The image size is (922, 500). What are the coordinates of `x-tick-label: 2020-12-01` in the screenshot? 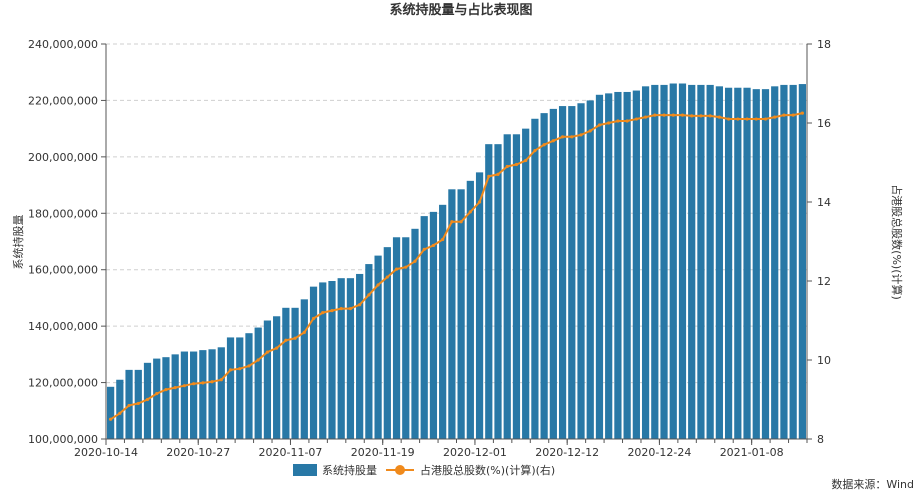 It's located at (475, 452).